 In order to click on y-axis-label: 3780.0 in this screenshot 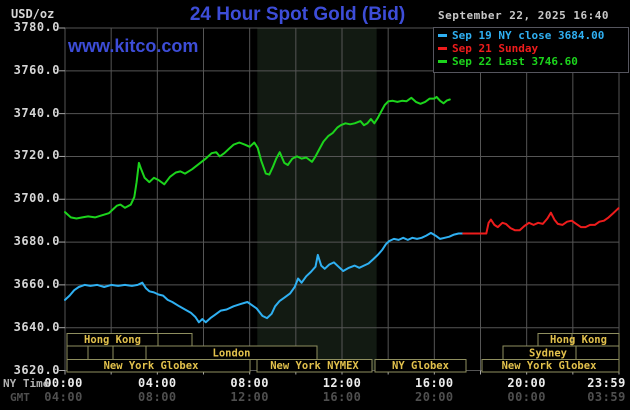, I will do `click(36, 27)`.